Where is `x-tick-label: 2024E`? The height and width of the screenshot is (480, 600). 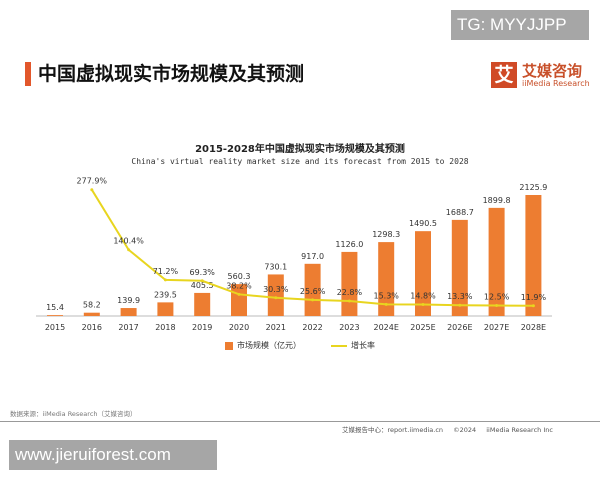 x-tick-label: 2024E is located at coordinates (385, 327).